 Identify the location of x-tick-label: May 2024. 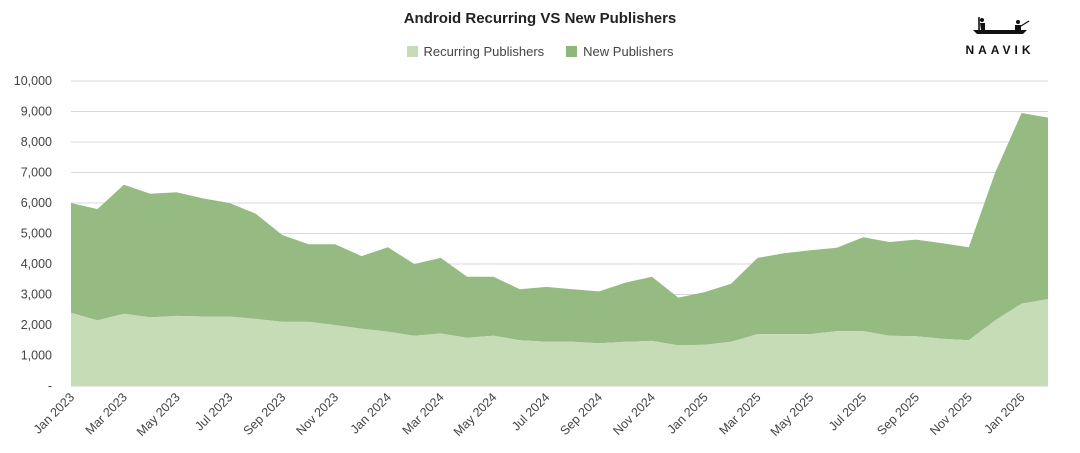
(475, 414).